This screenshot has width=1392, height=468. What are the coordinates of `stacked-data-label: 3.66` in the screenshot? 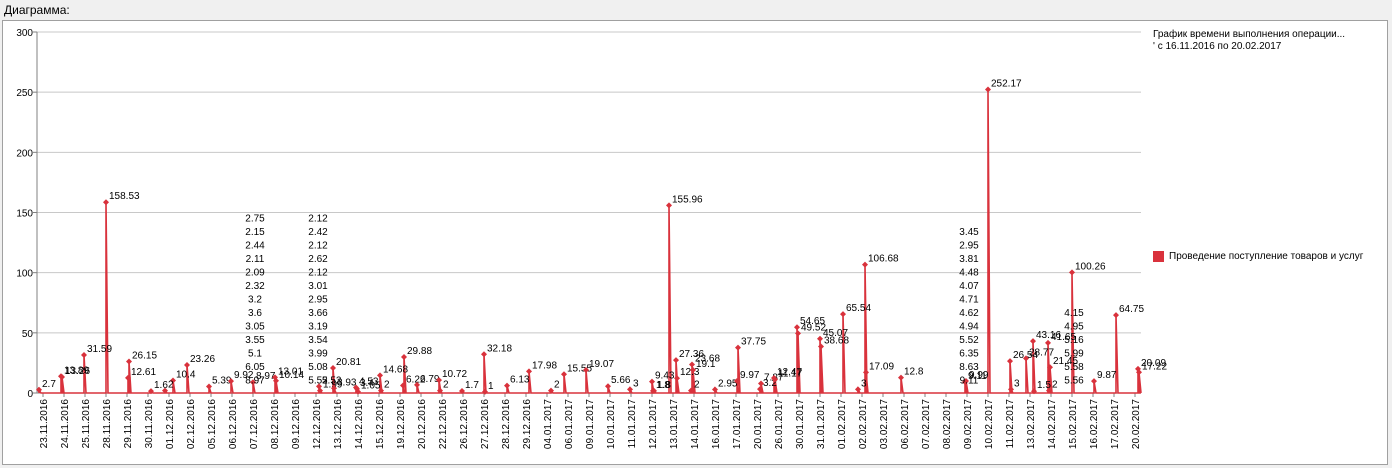 It's located at (318, 313).